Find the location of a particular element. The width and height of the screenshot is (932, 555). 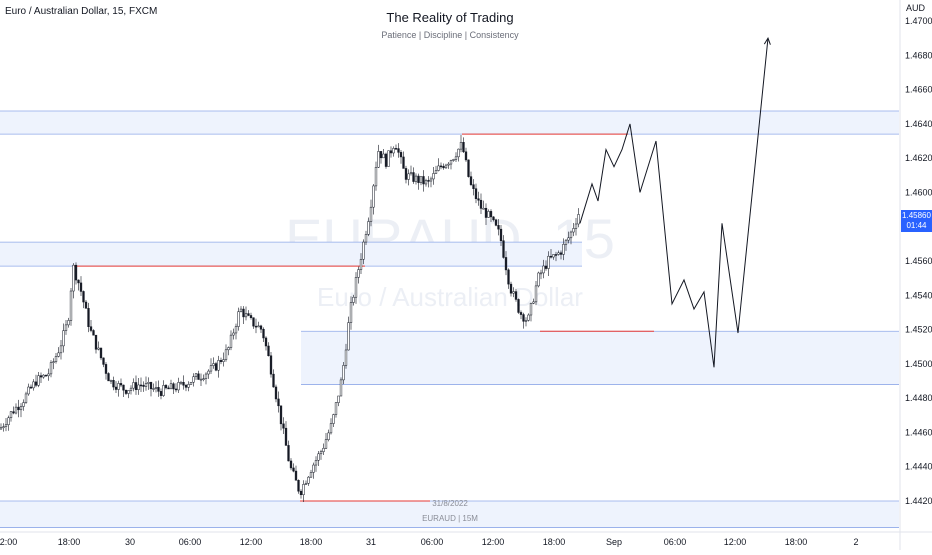

time-tick-label: 18:00 is located at coordinates (554, 542).